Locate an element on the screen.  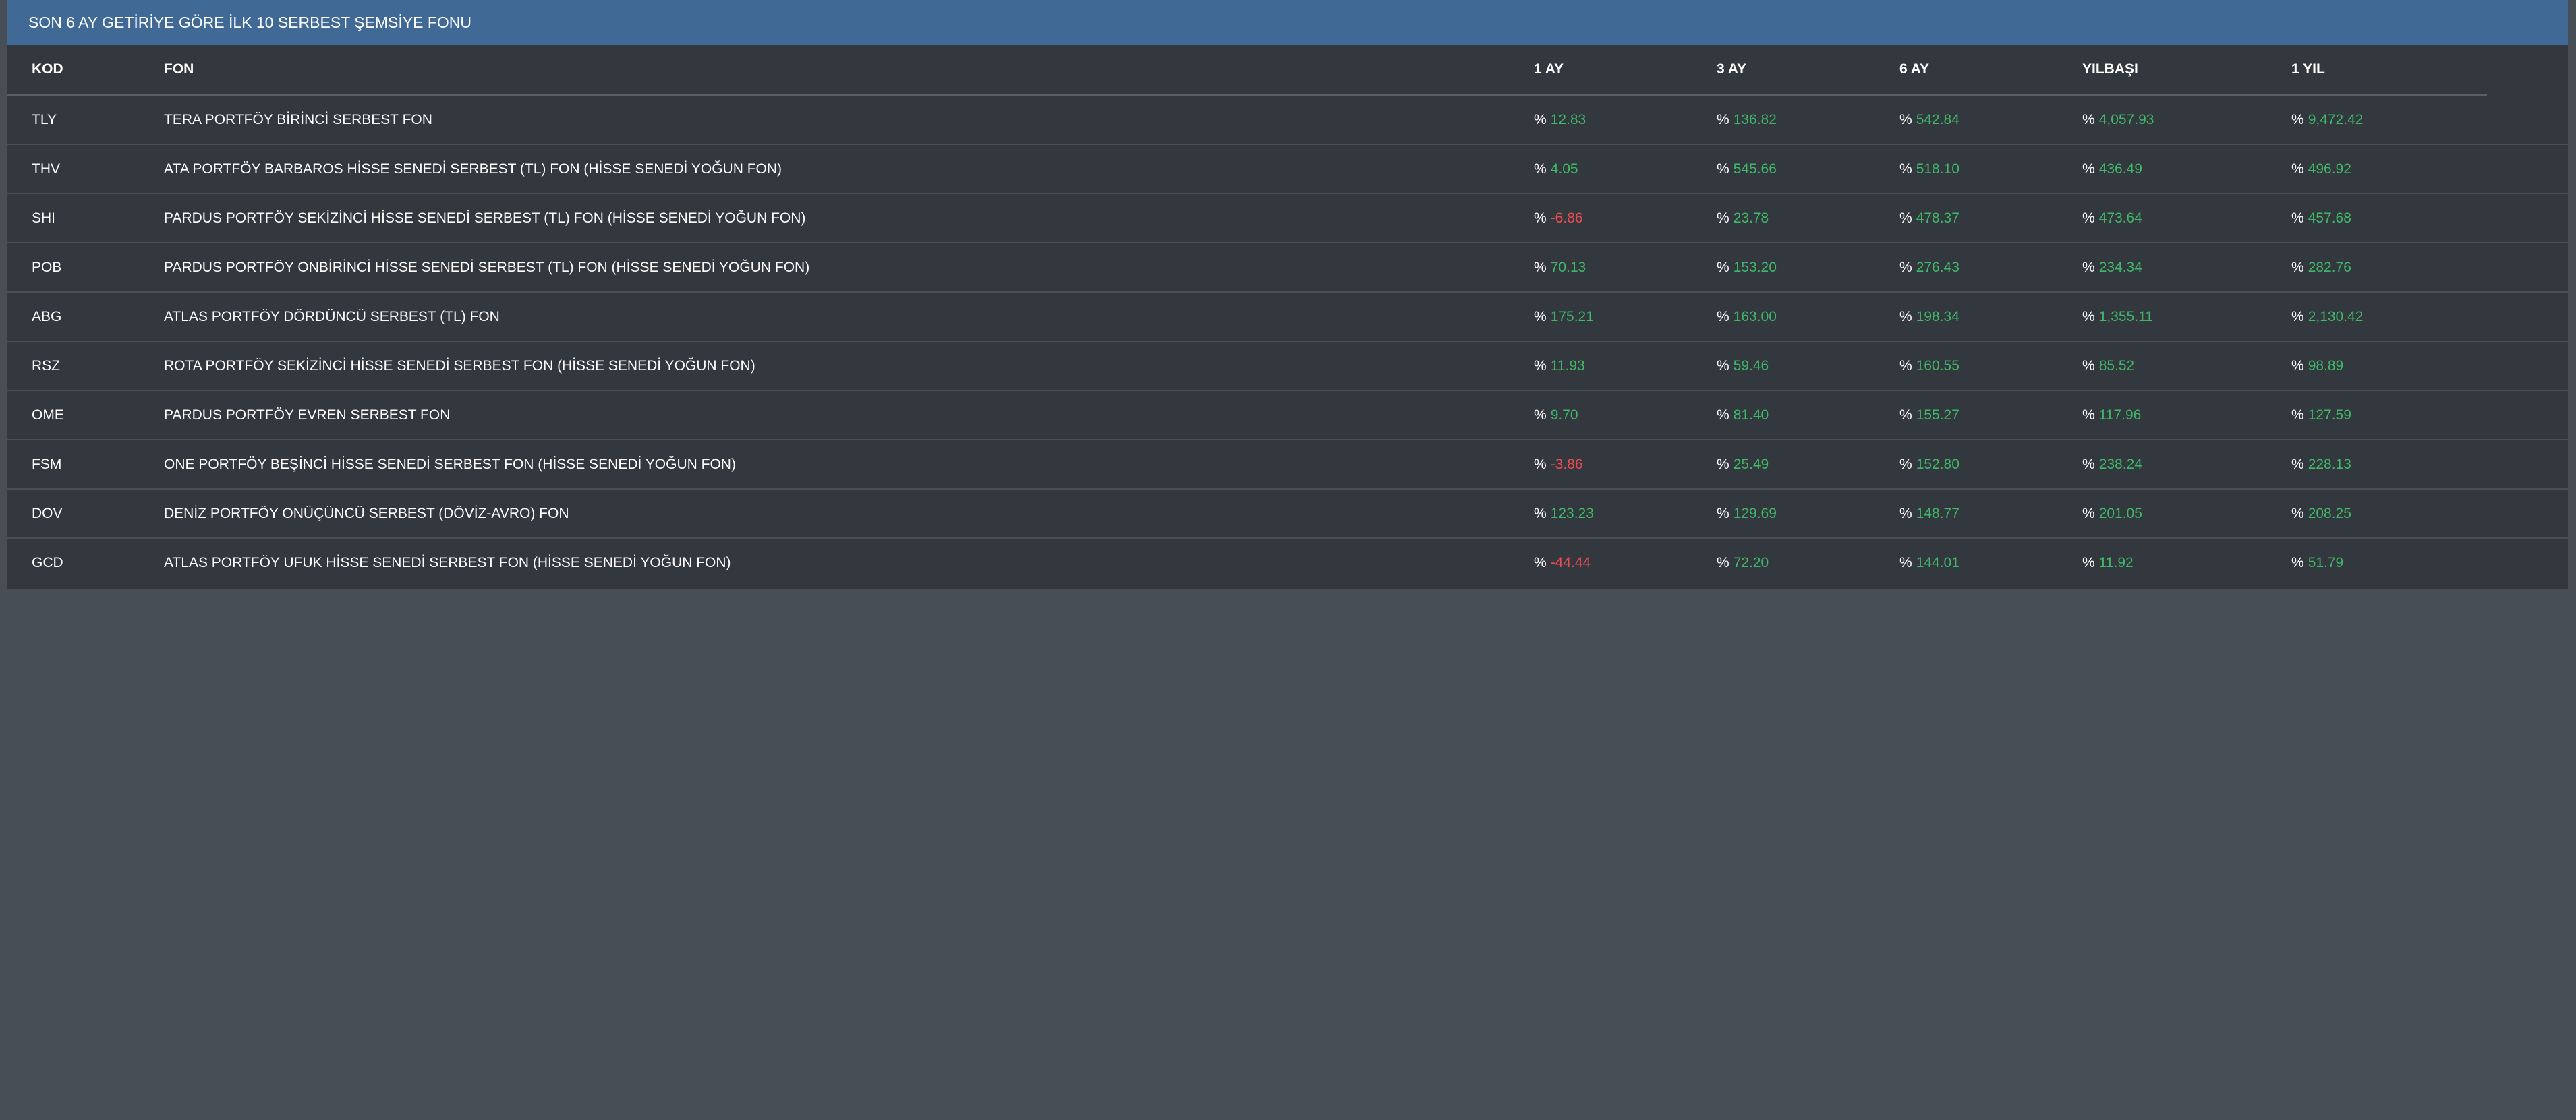
return-value: 148.77 is located at coordinates (1937, 513).